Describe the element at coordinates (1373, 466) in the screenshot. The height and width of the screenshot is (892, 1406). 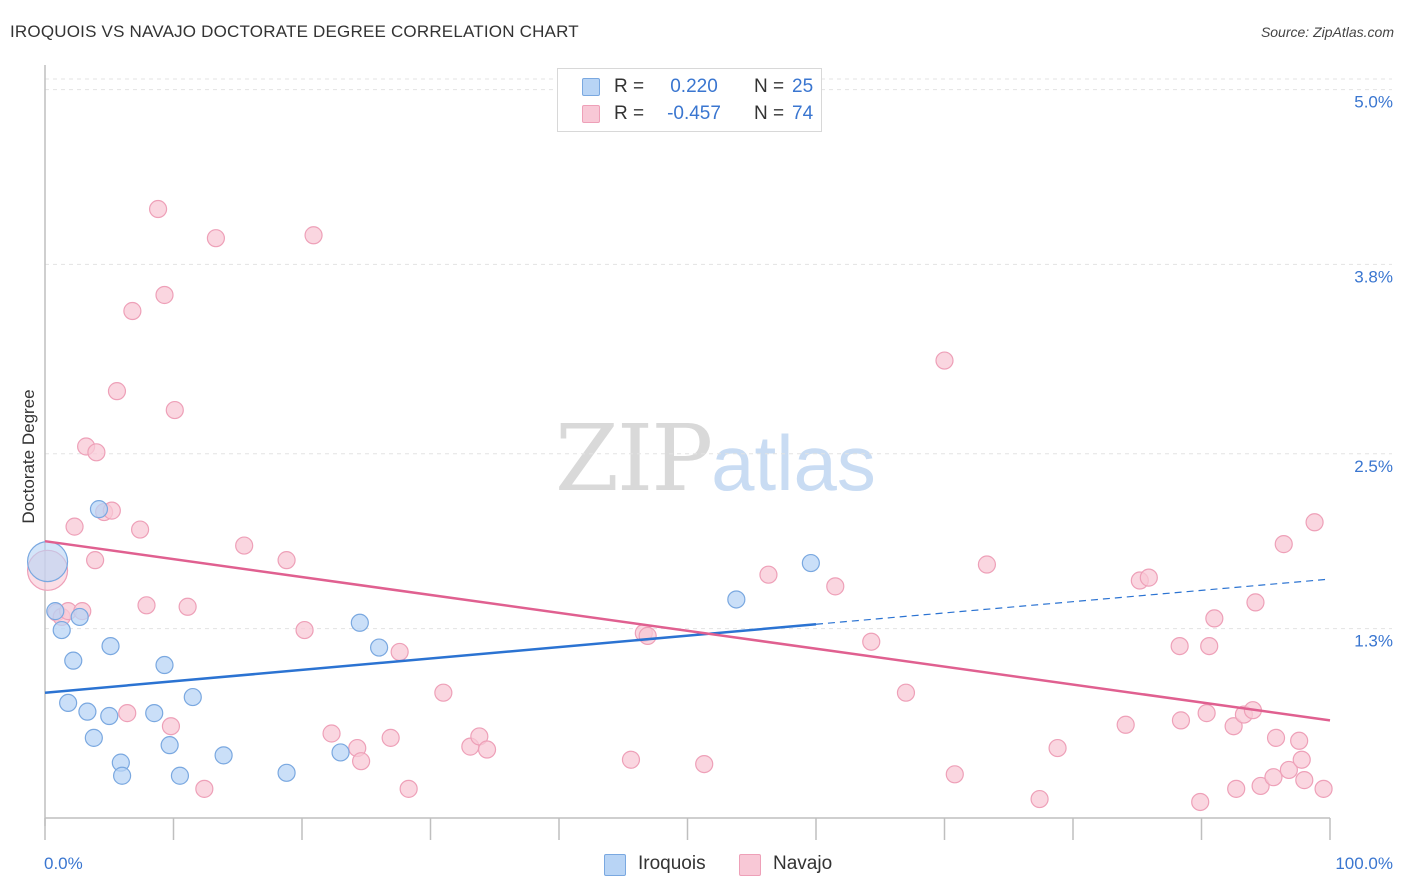
I see `y-tick-label: 2.5%` at that location.